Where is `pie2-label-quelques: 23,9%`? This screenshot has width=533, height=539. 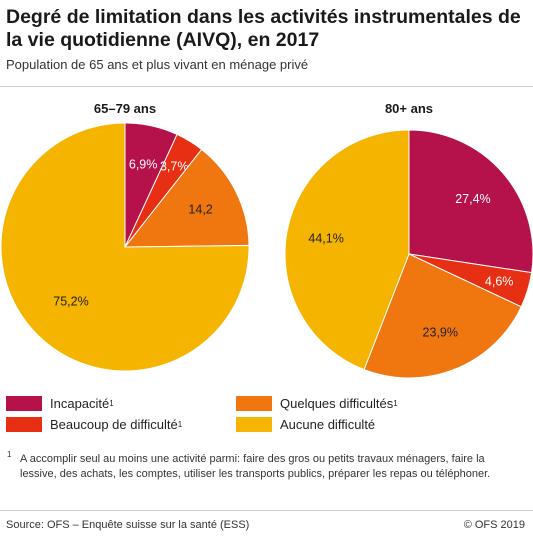
pie2-label-quelques: 23,9% is located at coordinates (440, 332).